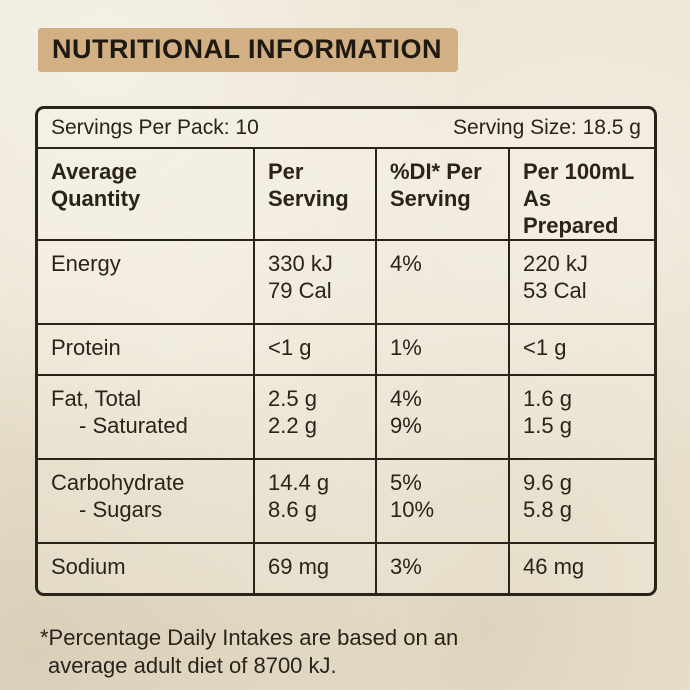 This screenshot has width=690, height=690. I want to click on per-serving-cell: 14.4 g 8.6 g, so click(314, 501).